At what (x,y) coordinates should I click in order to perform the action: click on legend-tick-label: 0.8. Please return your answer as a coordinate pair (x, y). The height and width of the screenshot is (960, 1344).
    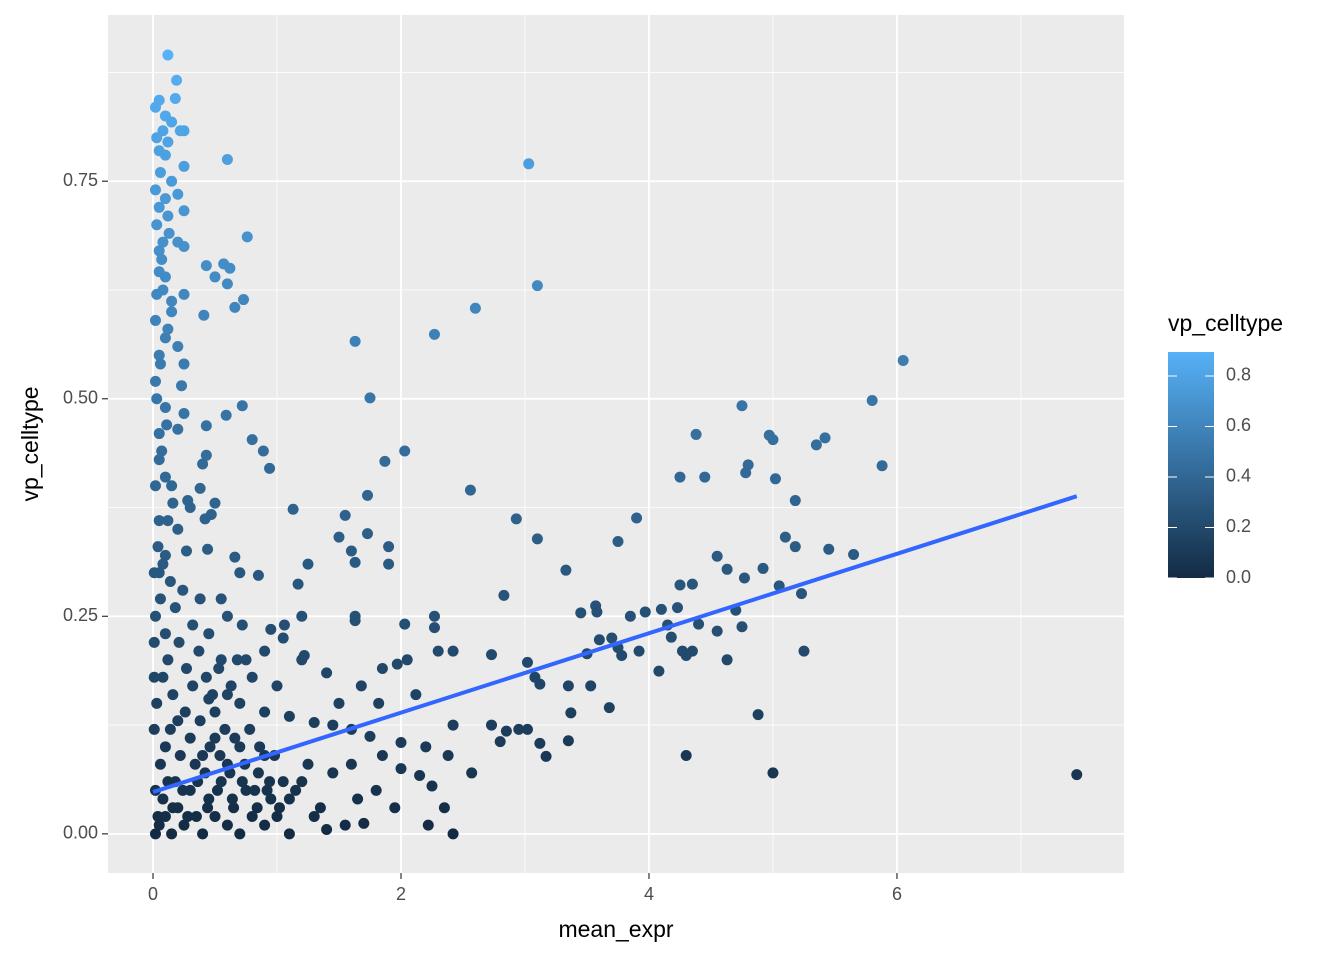
    Looking at the image, I should click on (1238, 375).